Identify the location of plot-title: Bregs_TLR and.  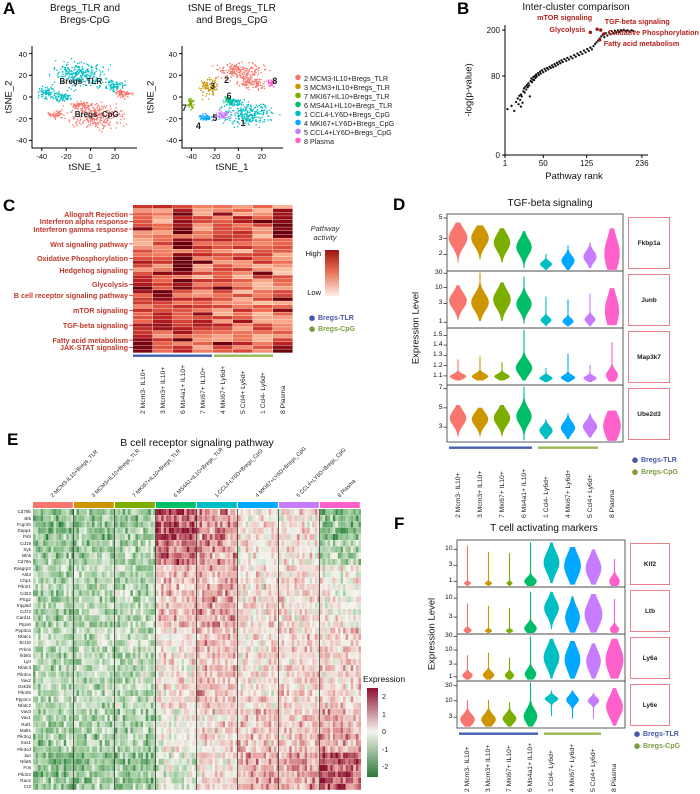
(85, 8).